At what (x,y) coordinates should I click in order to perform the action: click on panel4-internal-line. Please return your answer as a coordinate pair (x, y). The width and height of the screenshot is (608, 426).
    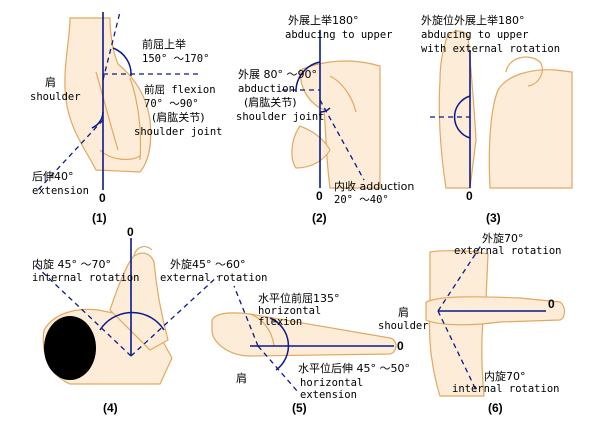
    Looking at the image, I should click on (83, 311).